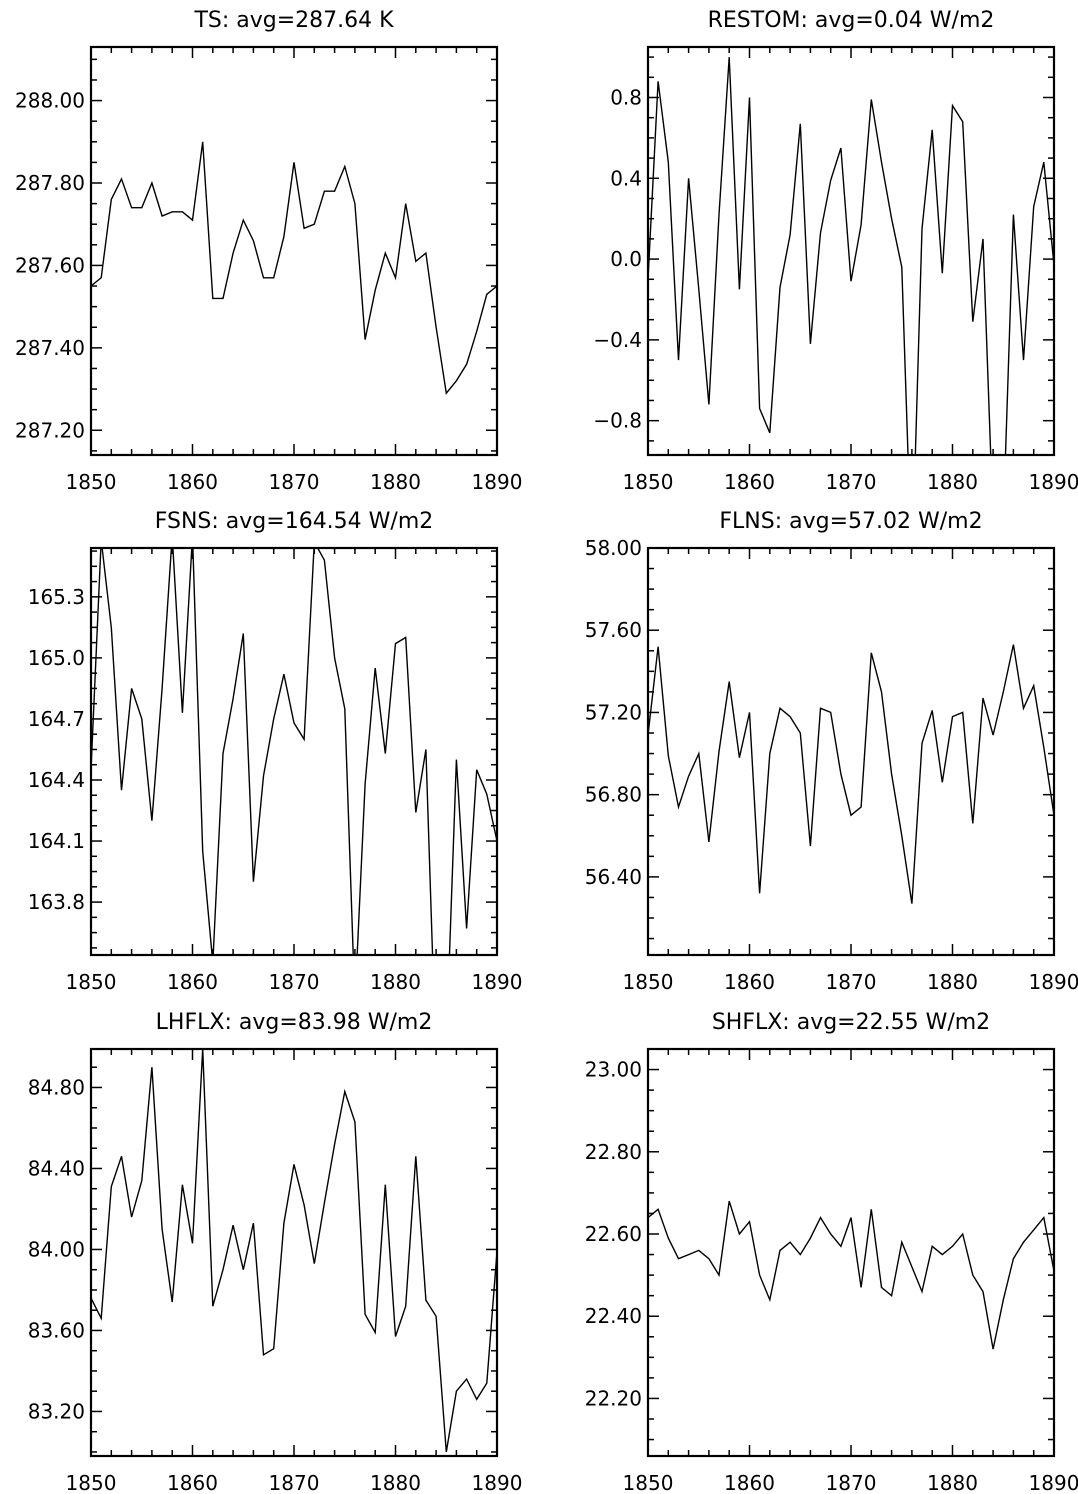 The height and width of the screenshot is (1494, 1078). Describe the element at coordinates (851, 1022) in the screenshot. I see `chart-title: SHFLX: avg=22.55 W/m2` at that location.